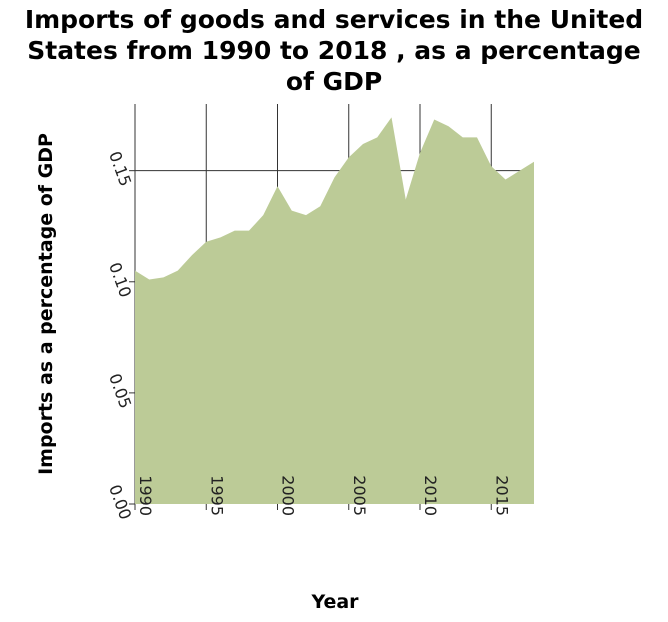 The height and width of the screenshot is (622, 668). I want to click on y-tick-label-0.00: 0.00, so click(120, 502).